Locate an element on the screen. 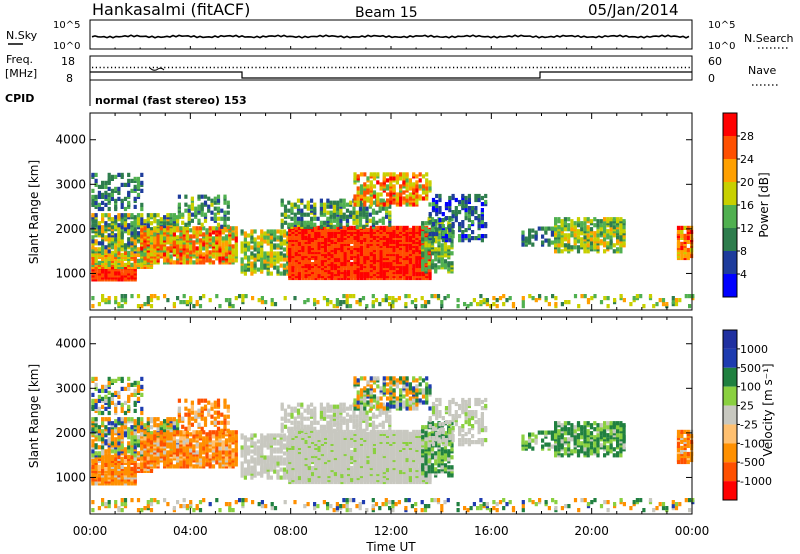 The height and width of the screenshot is (554, 800). power-colorbar-tick-label: 4 is located at coordinates (743, 274).